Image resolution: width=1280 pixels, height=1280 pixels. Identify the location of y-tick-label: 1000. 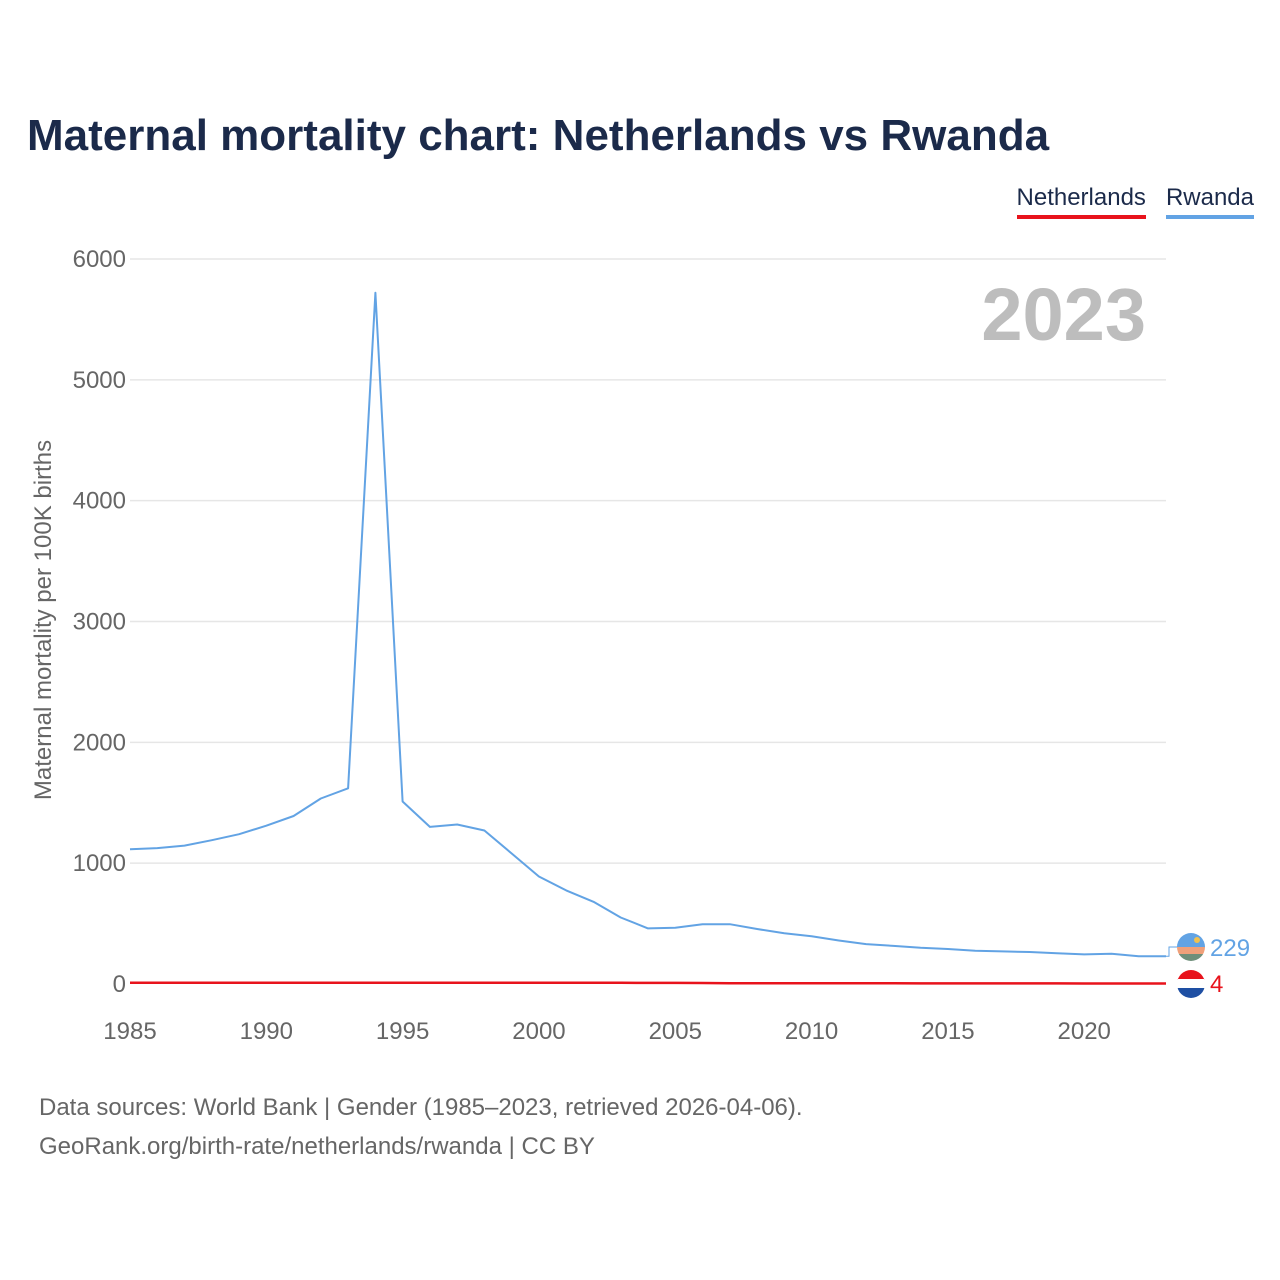
(99, 863).